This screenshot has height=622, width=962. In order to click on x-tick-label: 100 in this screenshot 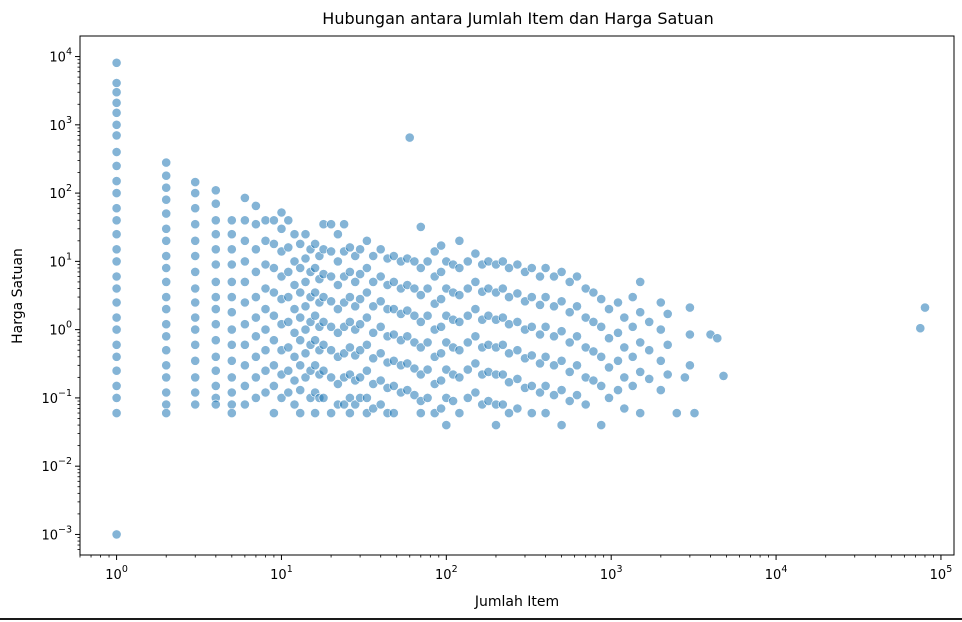, I will do `click(116, 573)`.